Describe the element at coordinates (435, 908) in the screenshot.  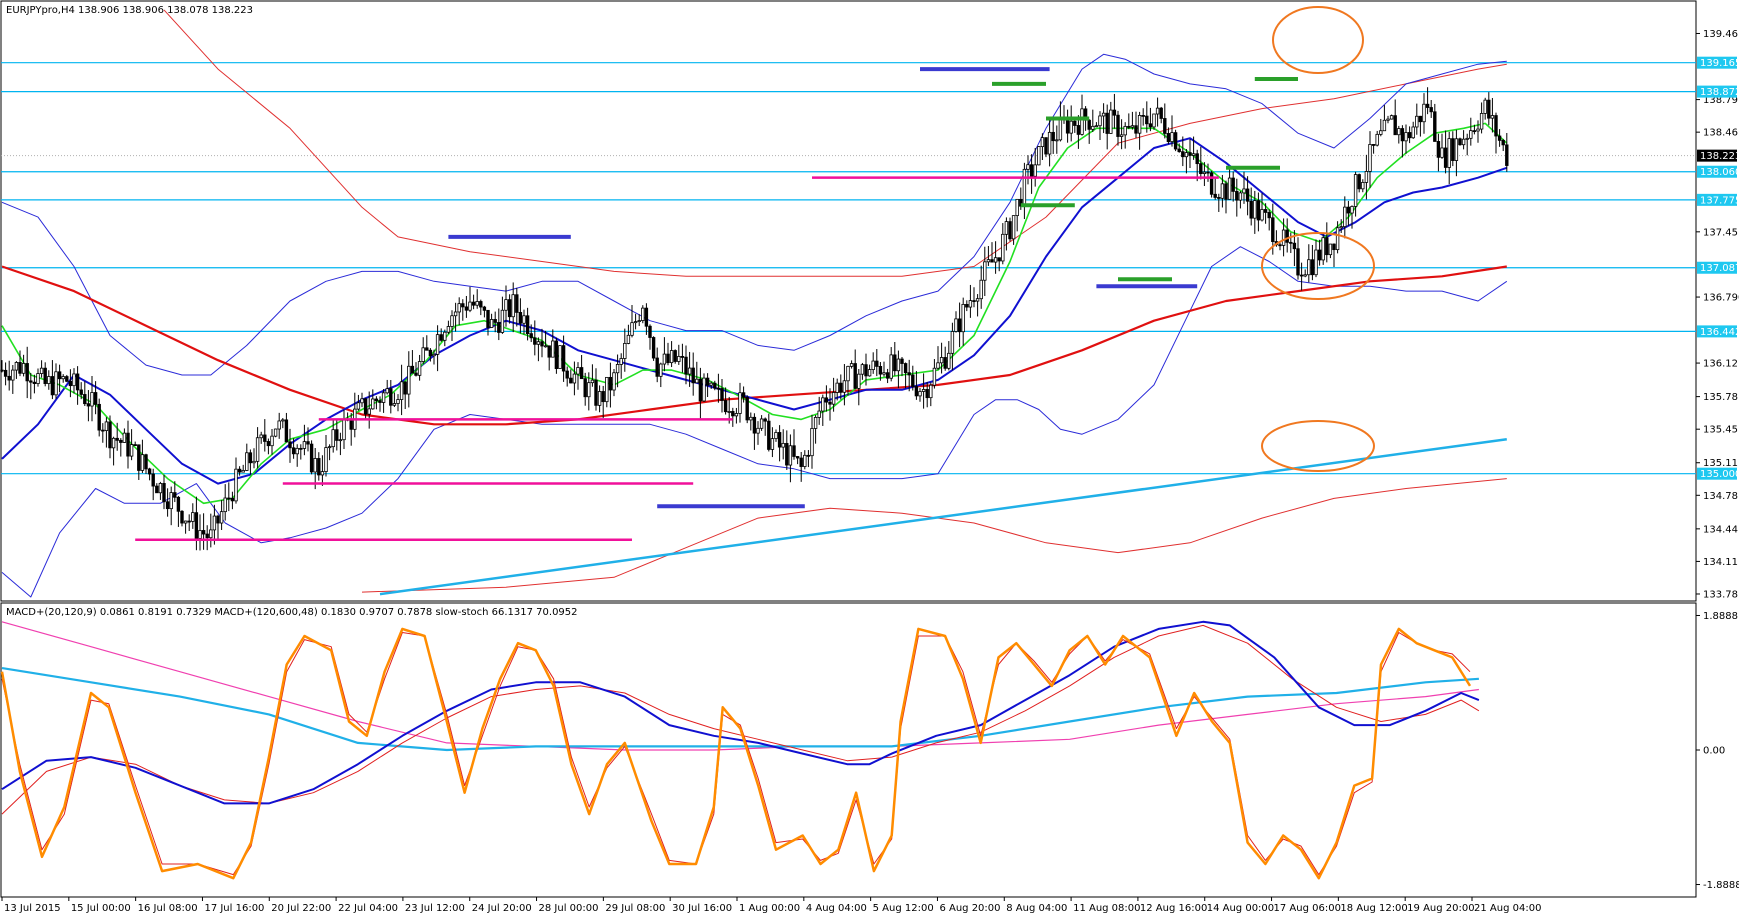
I see `time-tick-label: 23 Jul 12:00` at that location.